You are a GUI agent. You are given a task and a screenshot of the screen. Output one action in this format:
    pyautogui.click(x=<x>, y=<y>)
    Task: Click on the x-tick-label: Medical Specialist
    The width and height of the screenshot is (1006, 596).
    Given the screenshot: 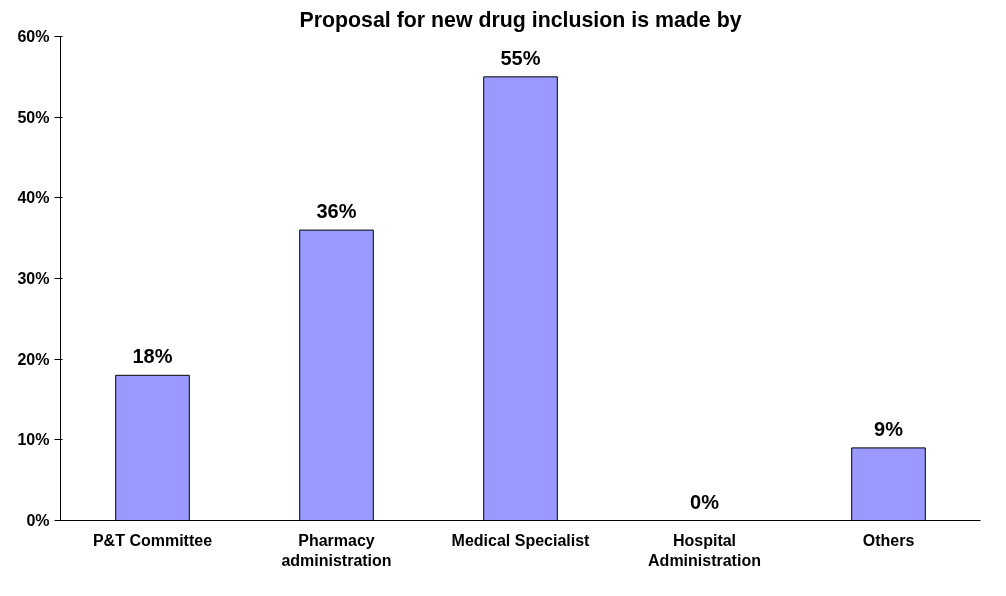 What is the action you would take?
    pyautogui.click(x=521, y=540)
    